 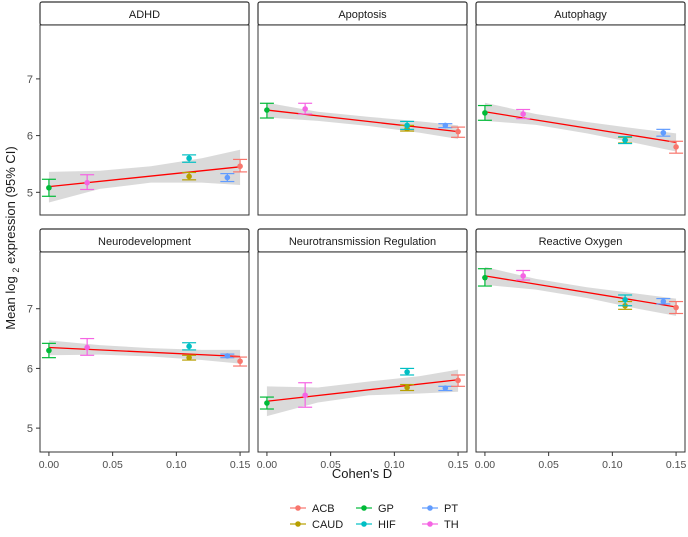 I want to click on legend-item-gp: GP, so click(x=375, y=509).